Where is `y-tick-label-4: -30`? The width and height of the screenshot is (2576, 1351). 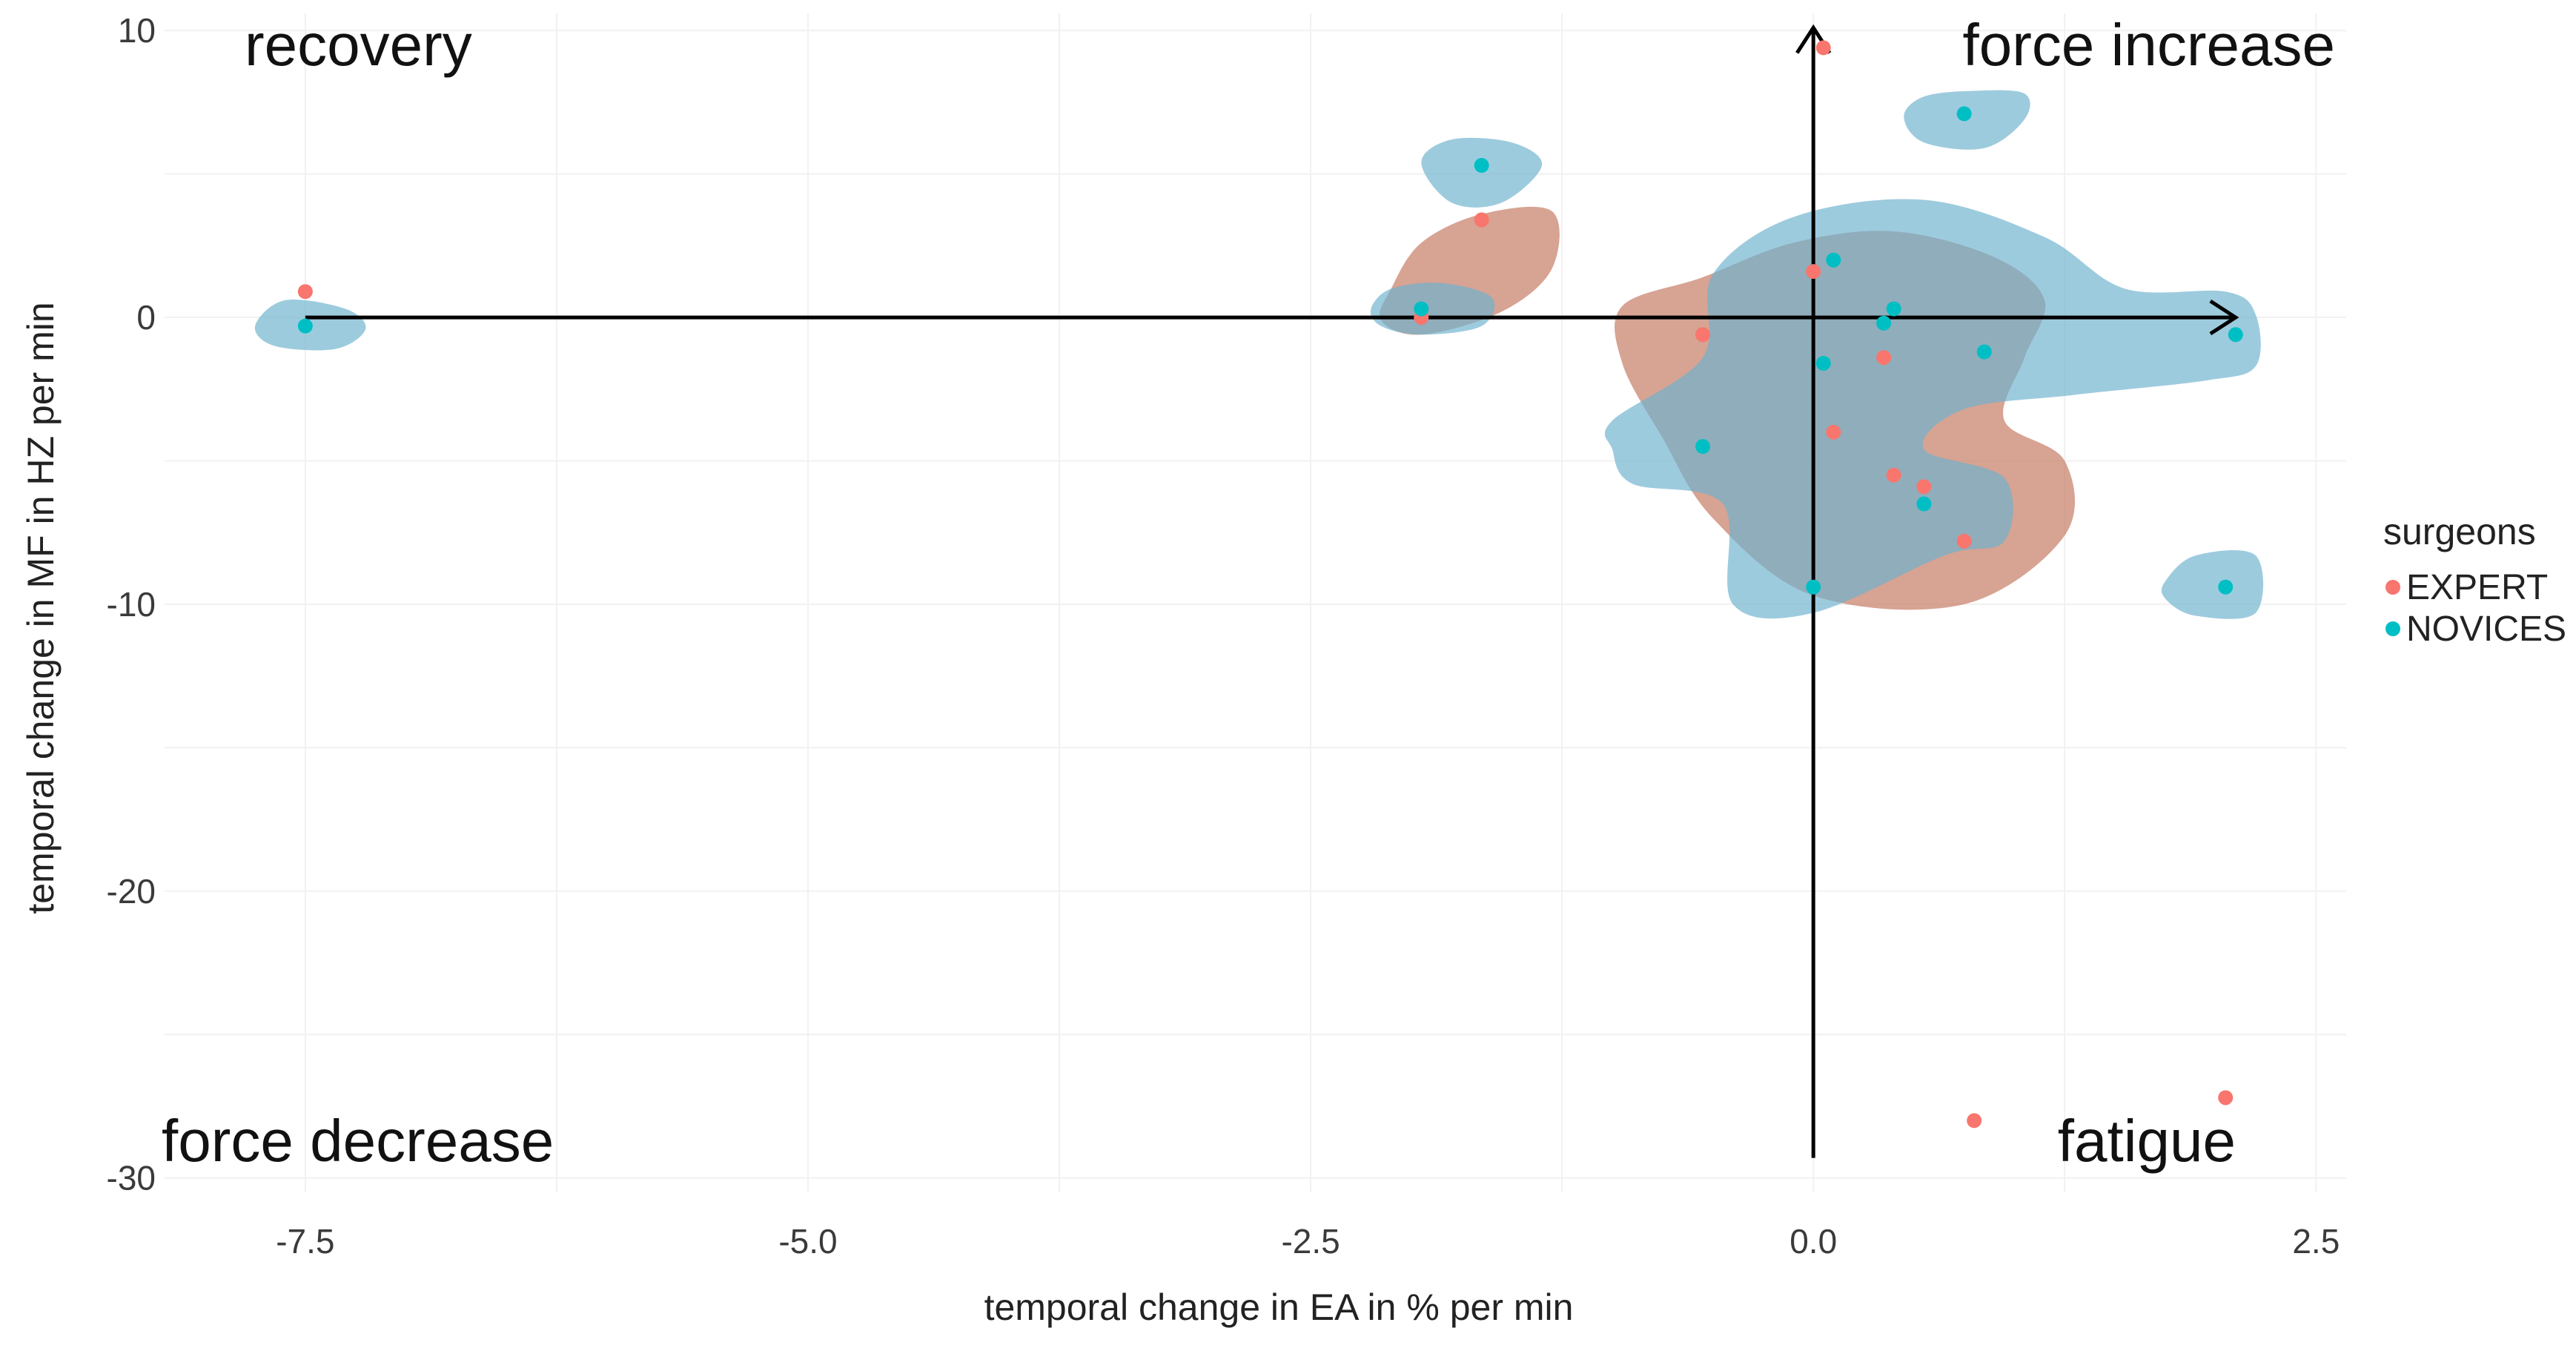 y-tick-label-4: -30 is located at coordinates (131, 1179).